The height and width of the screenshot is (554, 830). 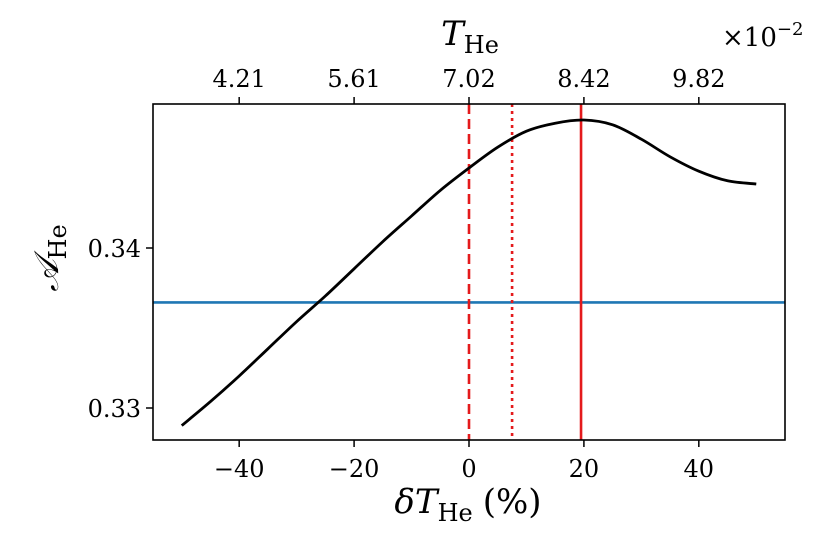 What do you see at coordinates (699, 469) in the screenshot?
I see `x-tick-label: 40` at bounding box center [699, 469].